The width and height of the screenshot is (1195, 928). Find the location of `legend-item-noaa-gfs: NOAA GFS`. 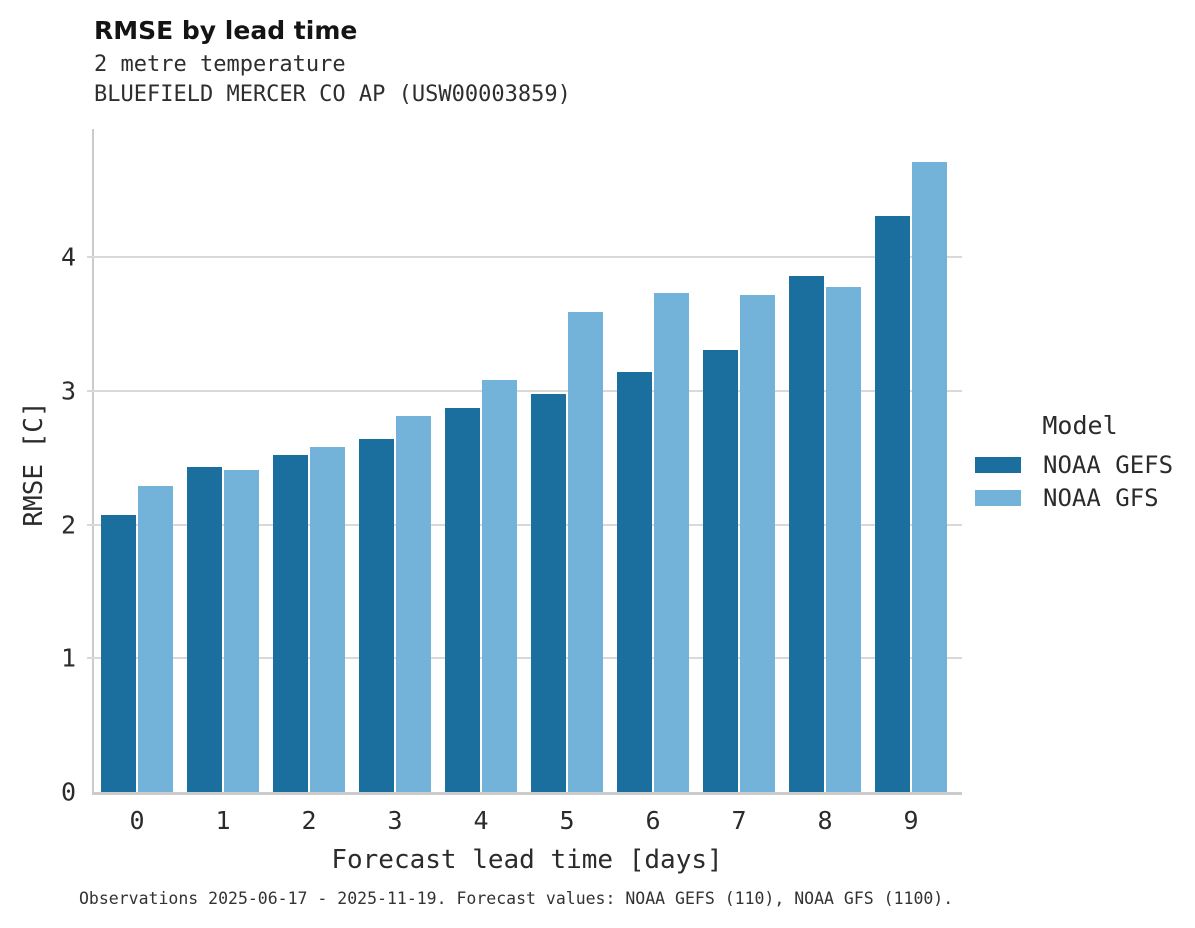

legend-item-noaa-gfs: NOAA GFS is located at coordinates (1080, 497).